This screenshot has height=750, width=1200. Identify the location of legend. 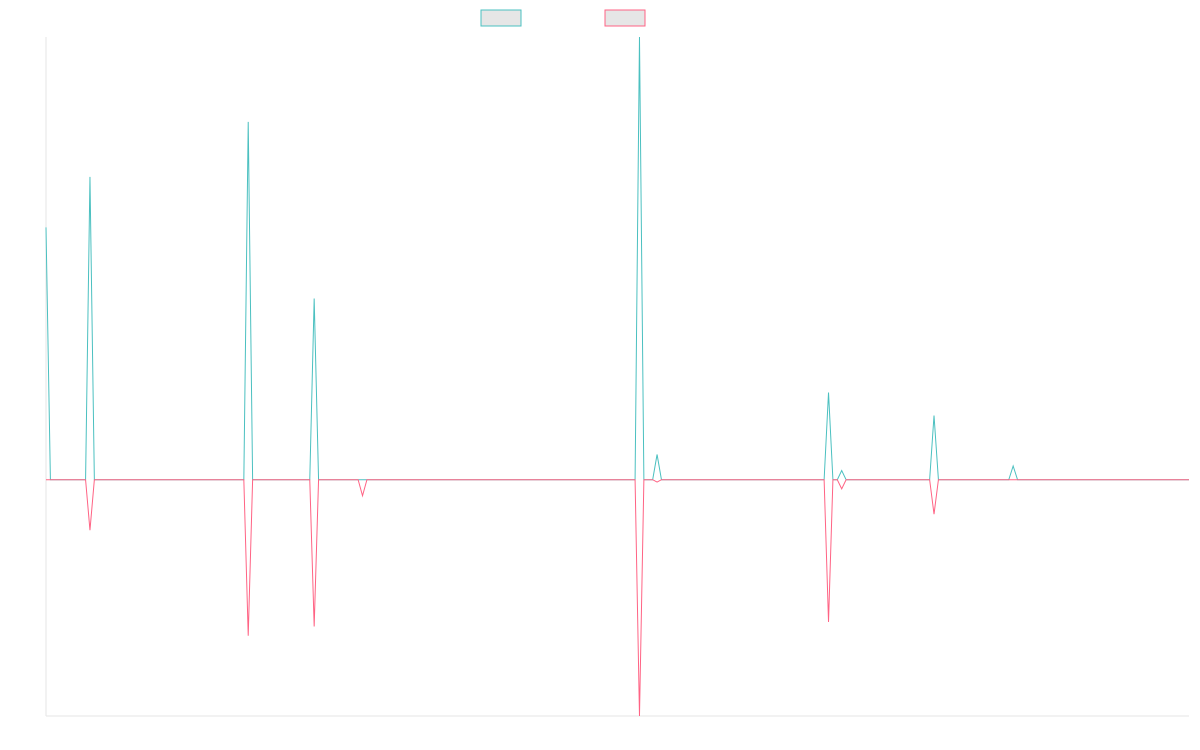
(563, 18).